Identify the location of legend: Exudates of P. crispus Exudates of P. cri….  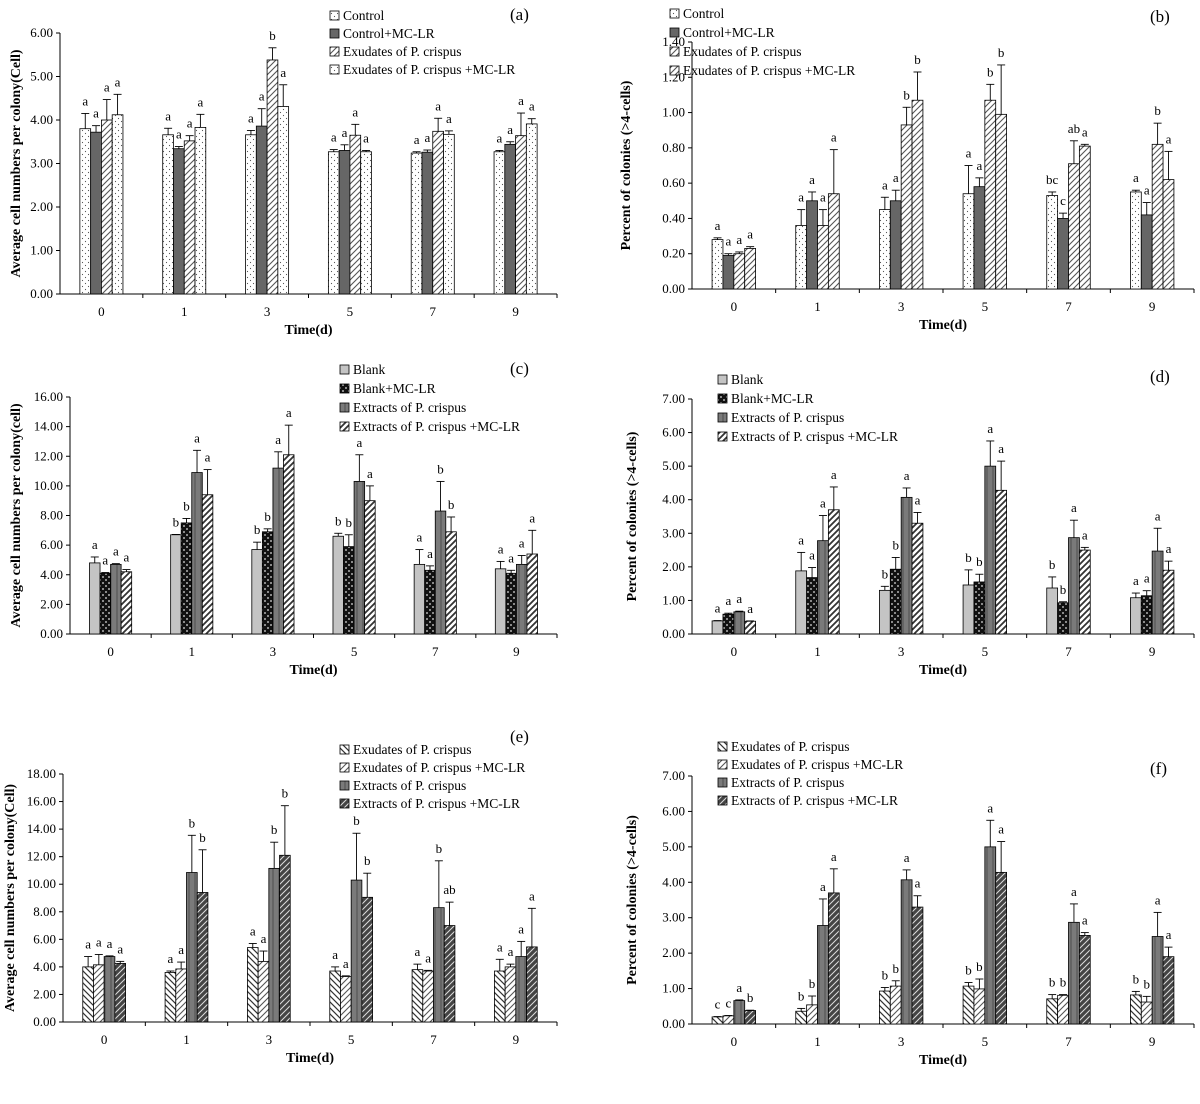
(810, 773).